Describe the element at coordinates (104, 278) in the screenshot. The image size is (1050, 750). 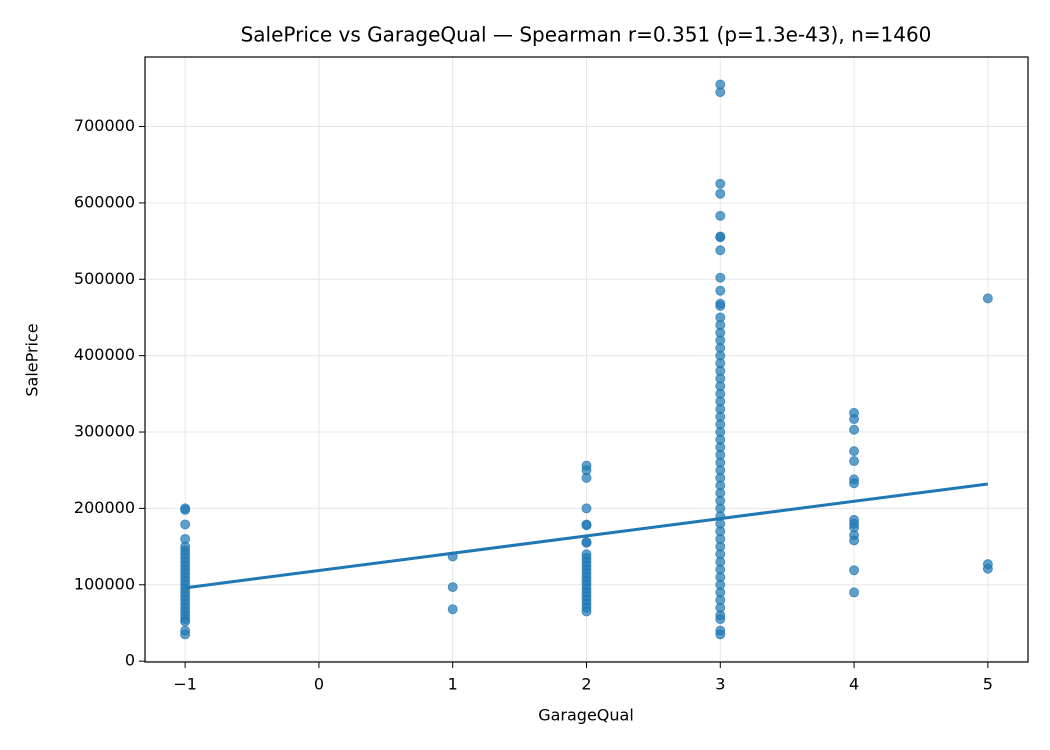
I see `y-tick-label: 500000` at that location.